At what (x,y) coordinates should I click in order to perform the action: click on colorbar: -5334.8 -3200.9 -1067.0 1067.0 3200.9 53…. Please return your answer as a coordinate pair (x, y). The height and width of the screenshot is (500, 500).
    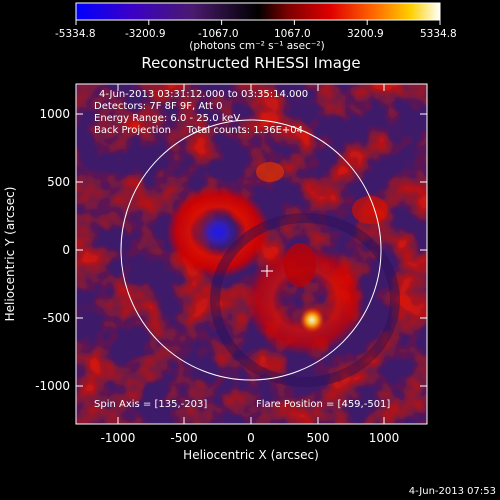
    Looking at the image, I should click on (256, 27).